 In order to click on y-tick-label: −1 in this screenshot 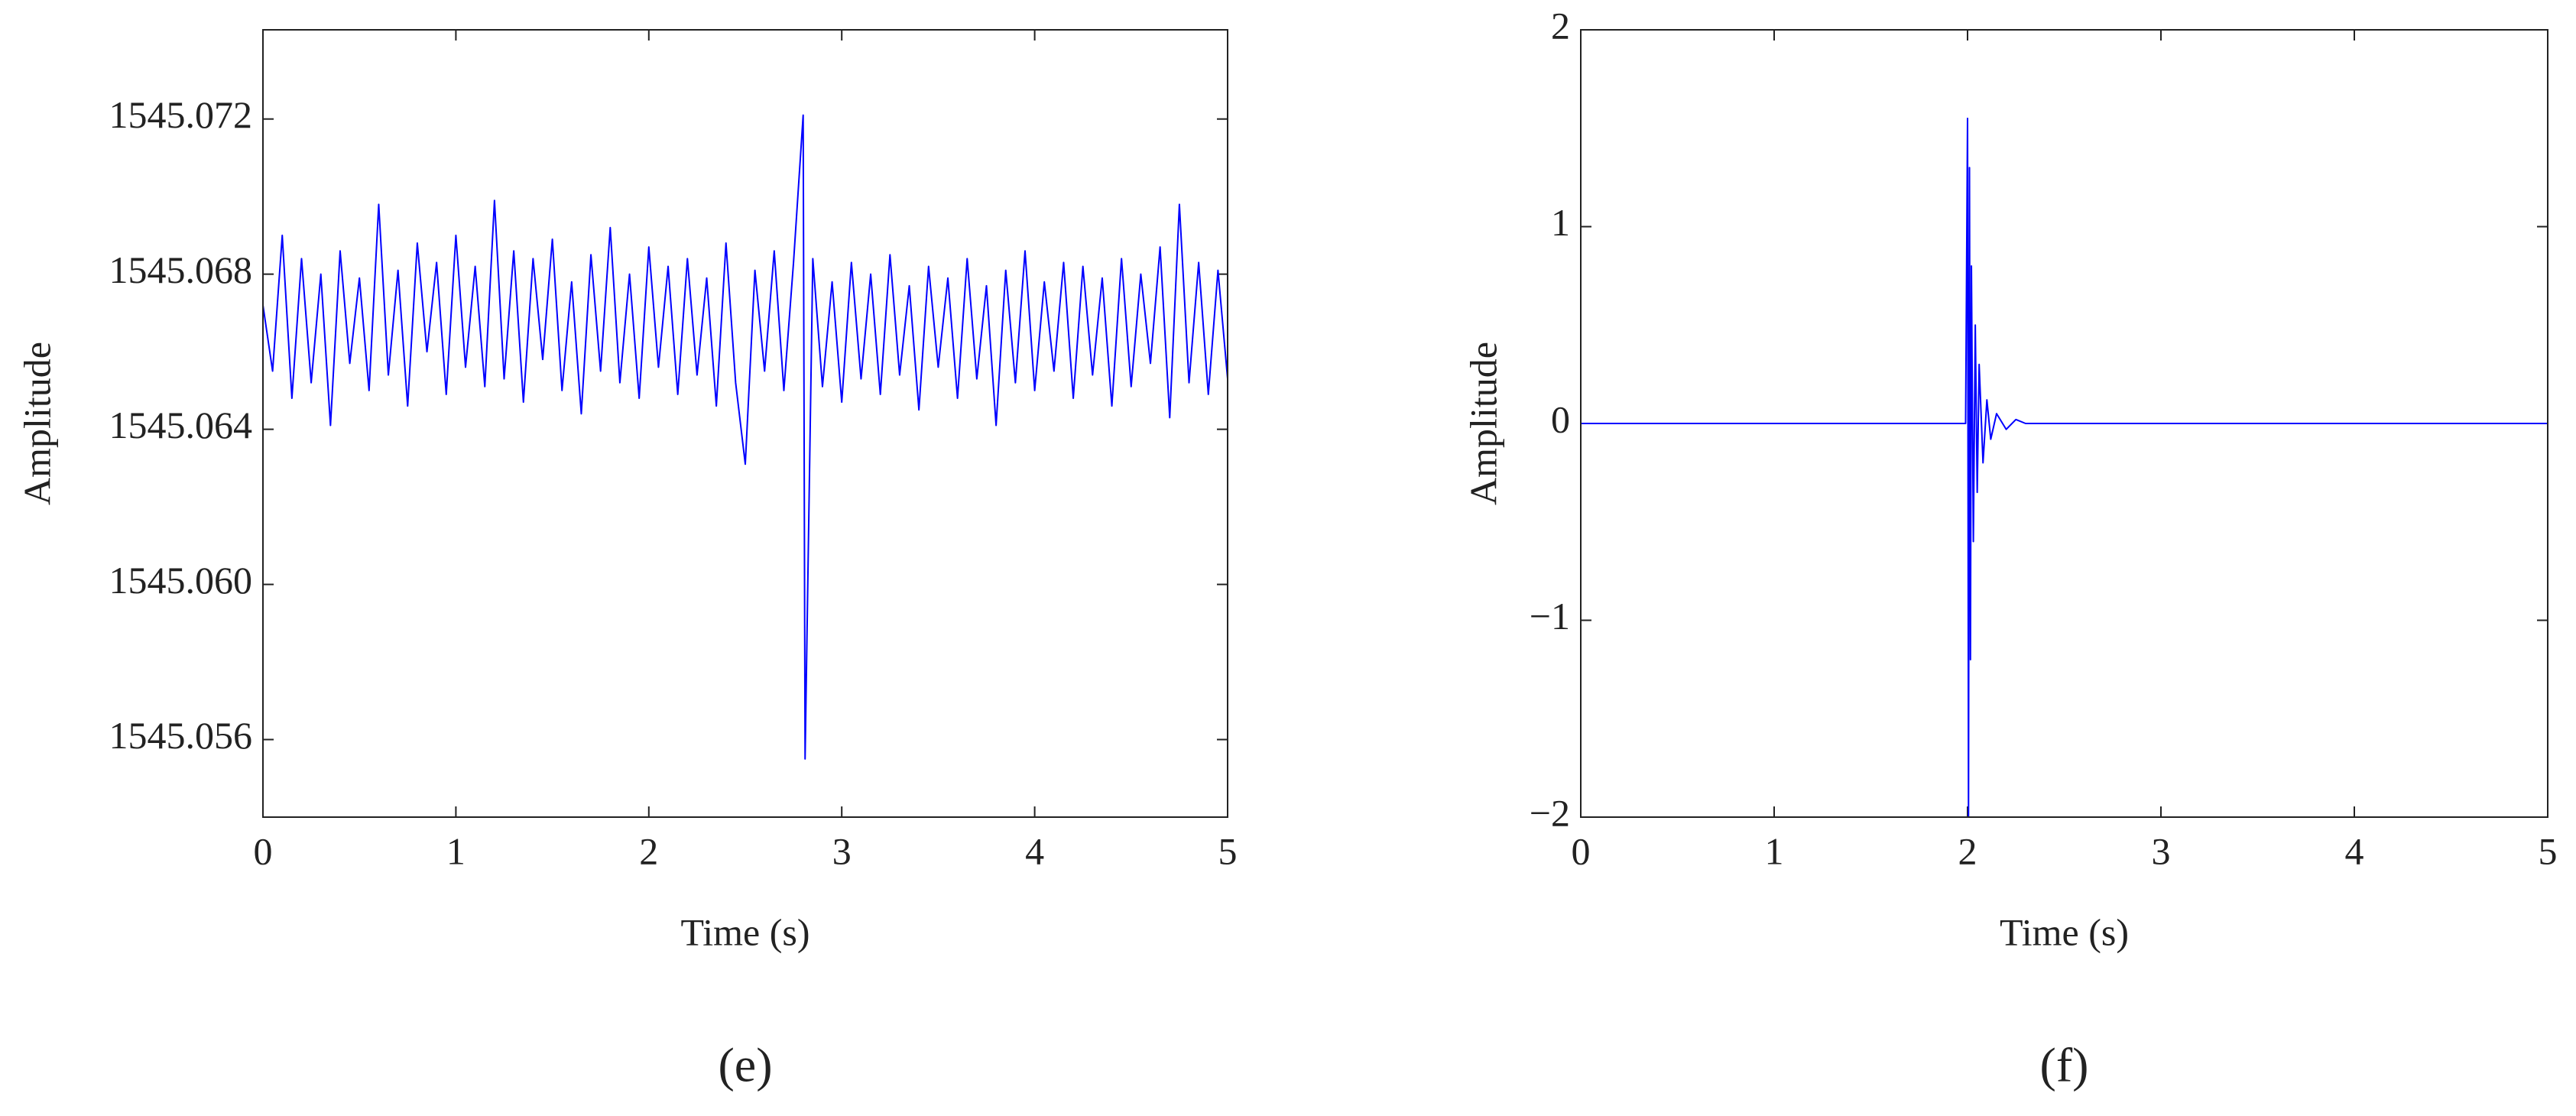, I will do `click(1550, 616)`.